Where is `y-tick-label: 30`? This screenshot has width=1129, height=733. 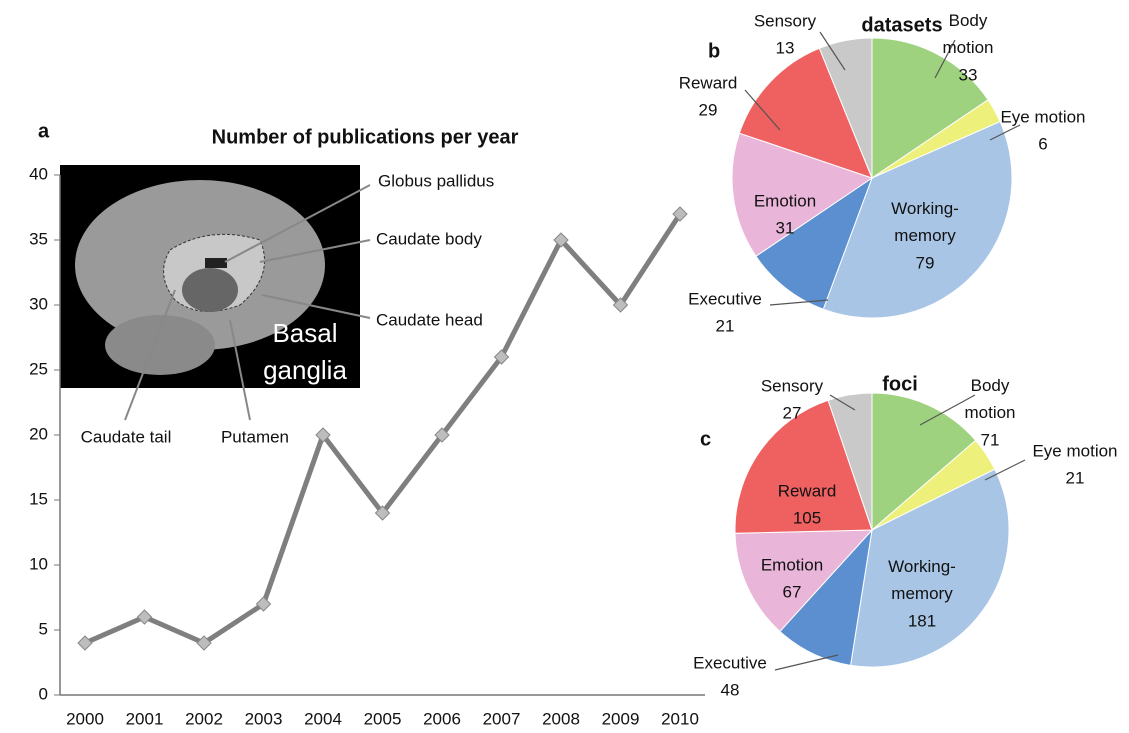 y-tick-label: 30 is located at coordinates (38, 303).